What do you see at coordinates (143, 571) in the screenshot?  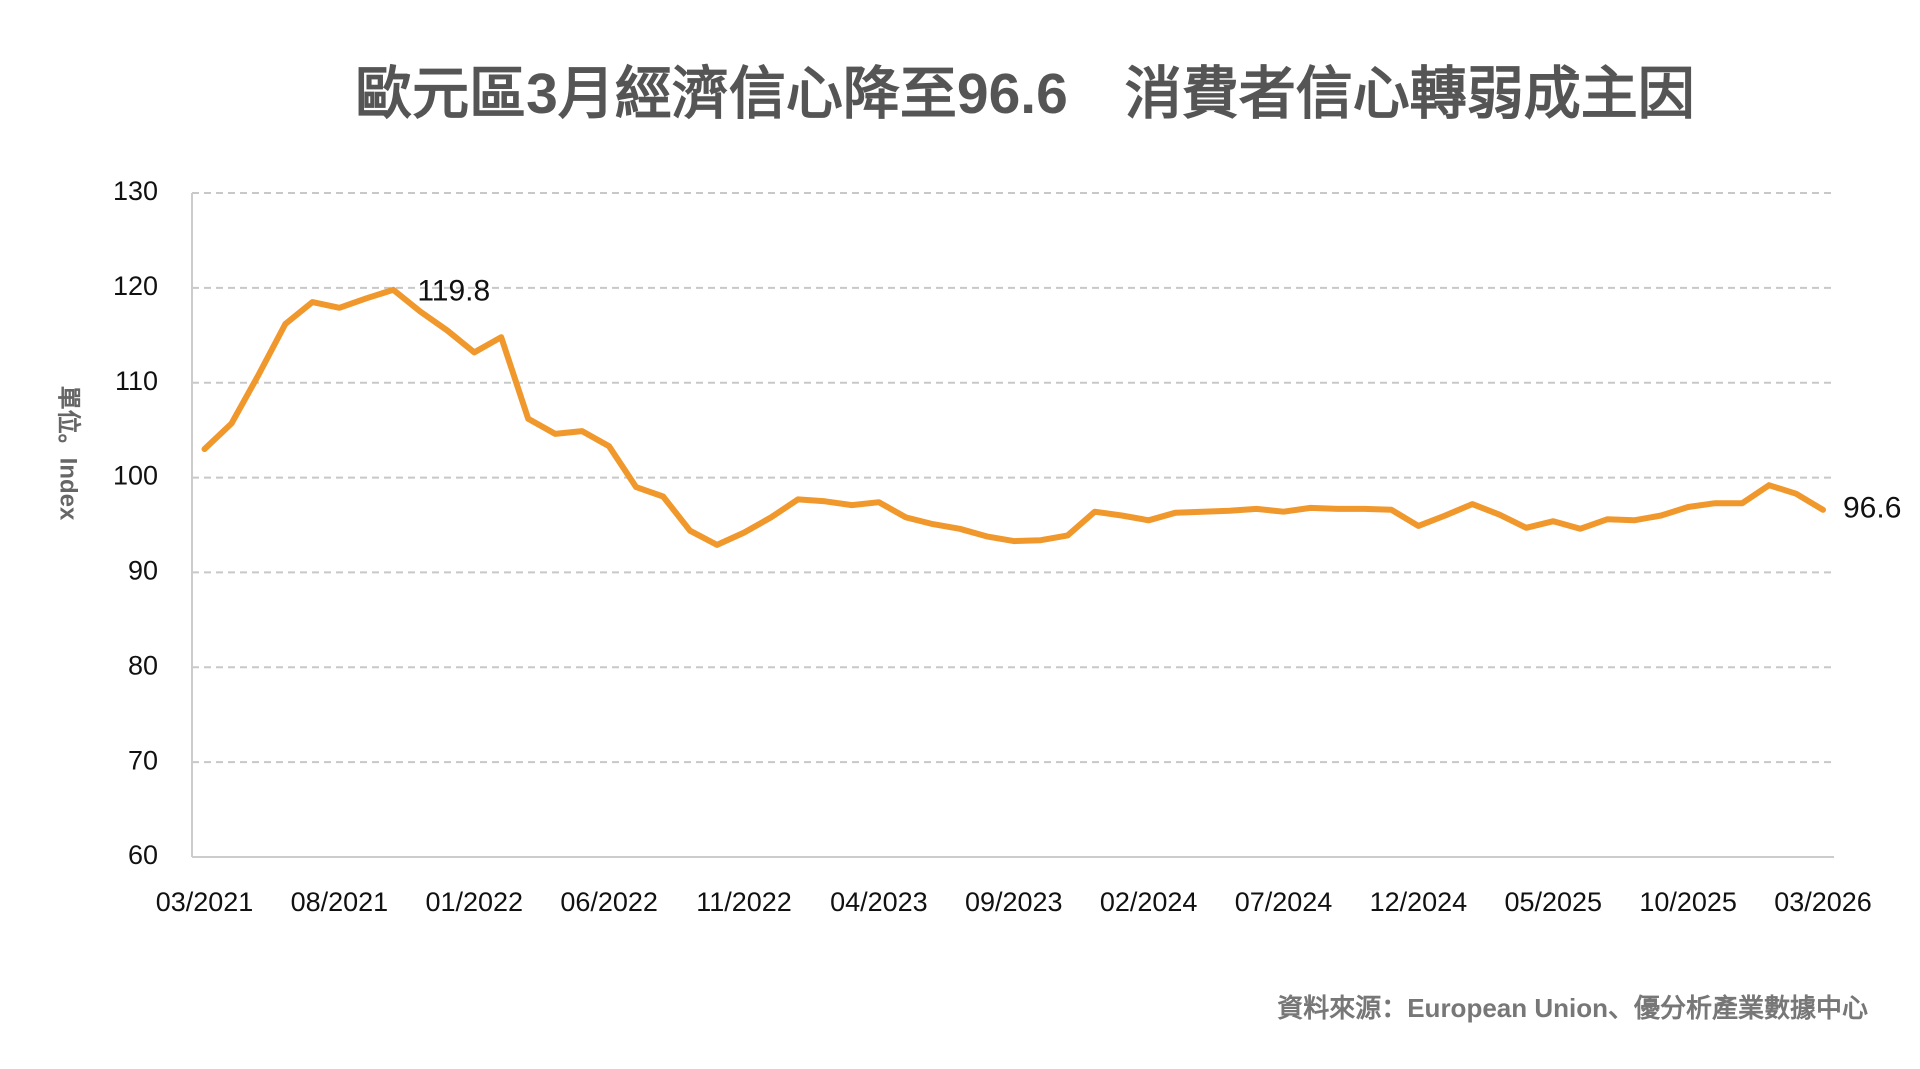 I see `y-tick-label: 90` at bounding box center [143, 571].